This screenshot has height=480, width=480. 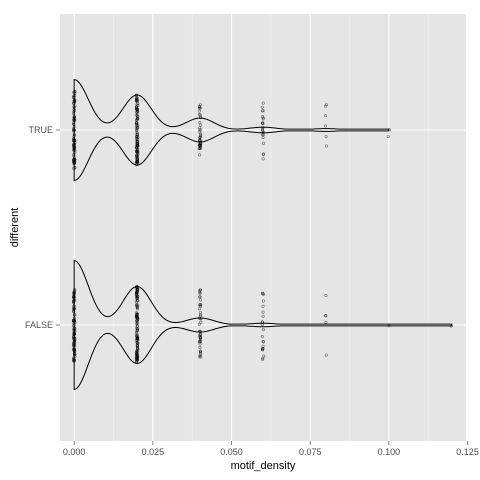 I want to click on x-tick-label: 0.125, so click(x=467, y=452).